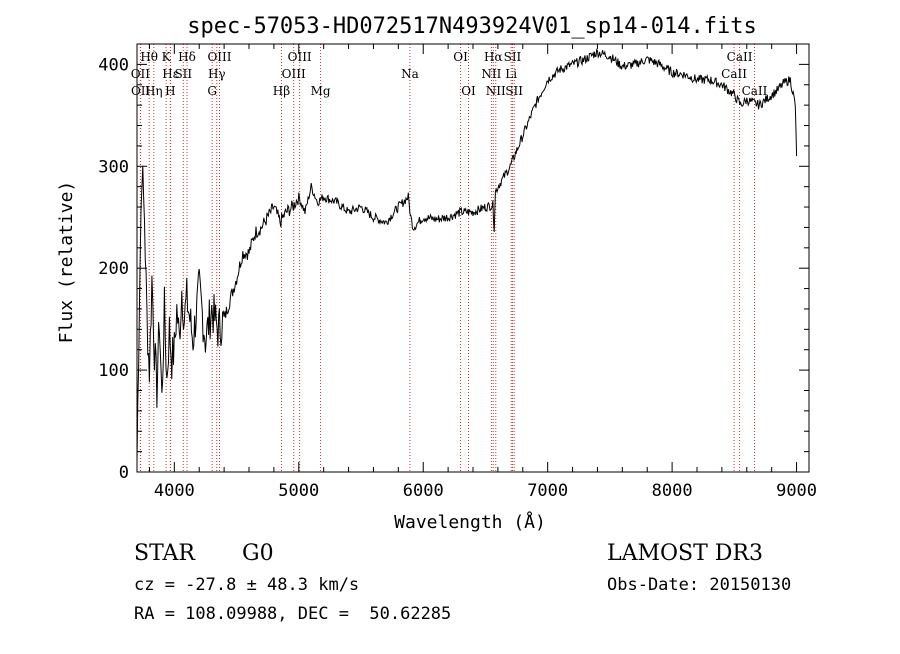  I want to click on spectral-line-label: Hε, so click(170, 74).